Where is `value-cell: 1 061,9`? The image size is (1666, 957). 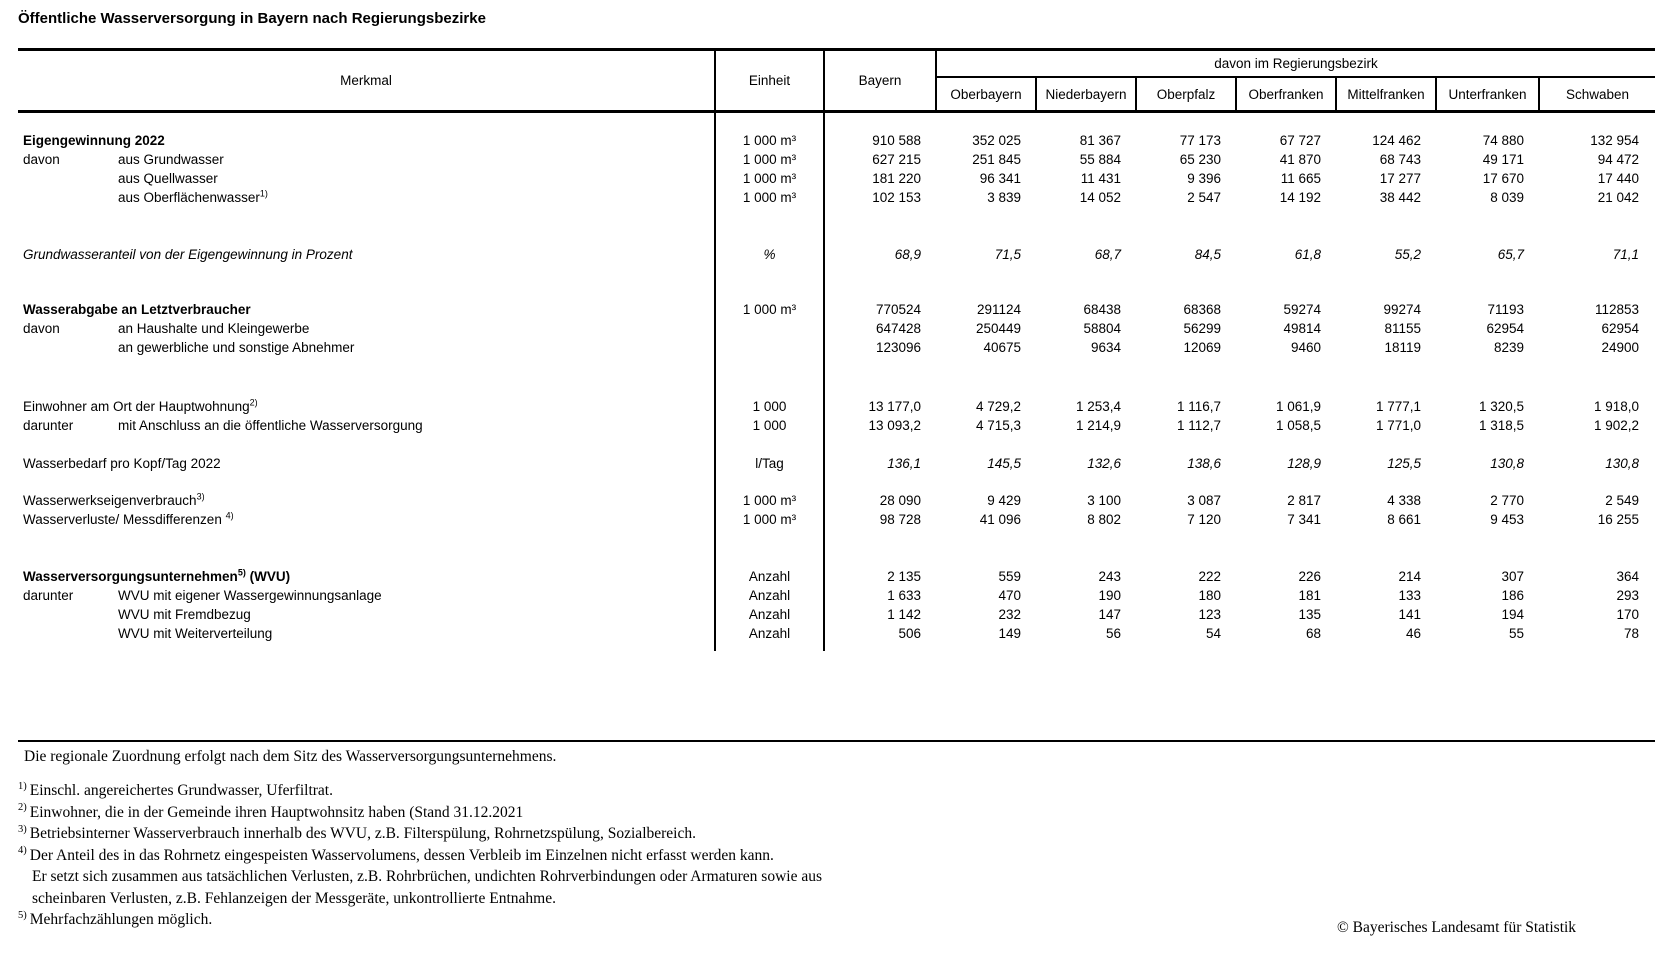
value-cell: 1 061,9 is located at coordinates (1298, 406).